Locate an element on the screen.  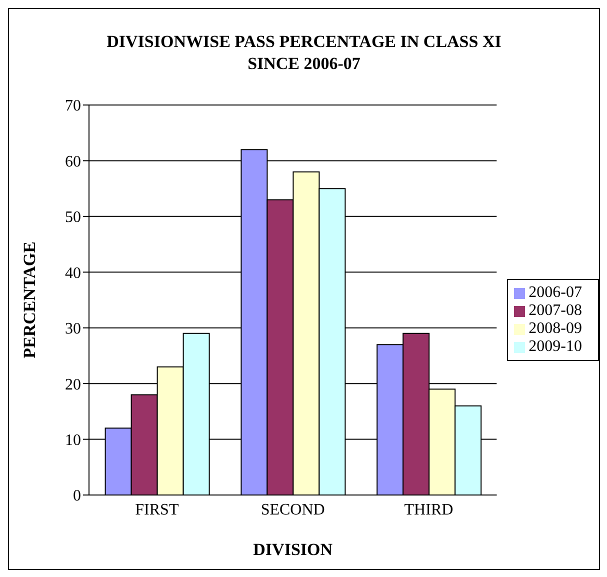
x-axis-title: DIVISION is located at coordinates (293, 549).